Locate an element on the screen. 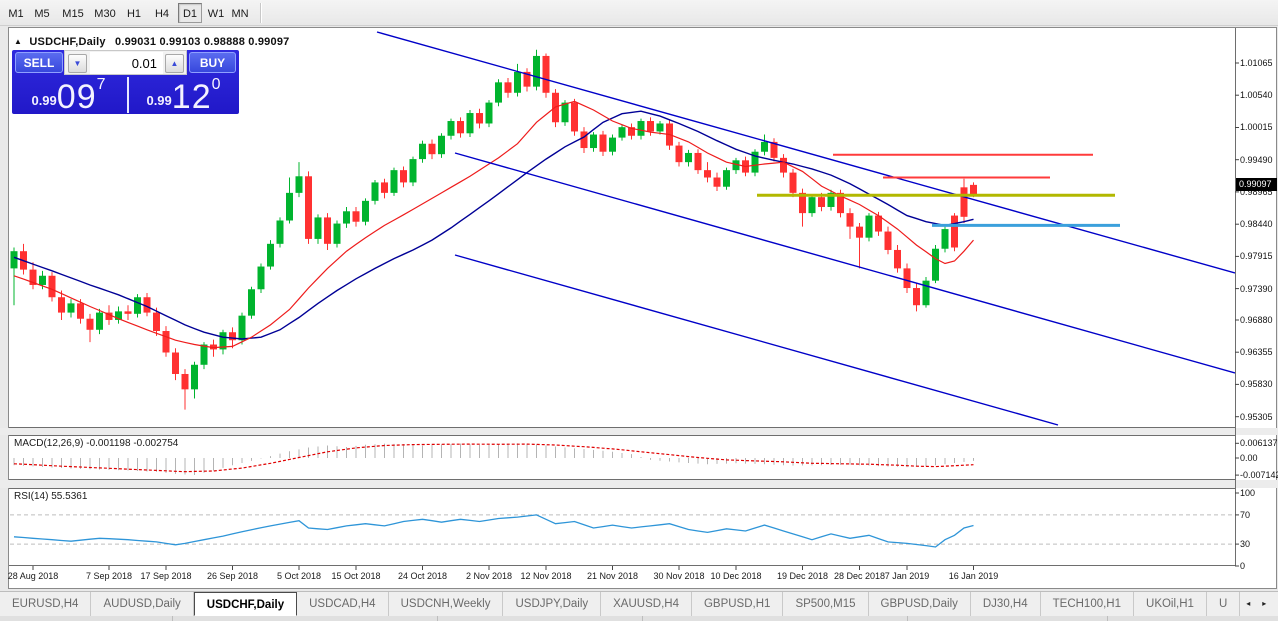  timeframe-button-h1: H1 is located at coordinates (134, 14).